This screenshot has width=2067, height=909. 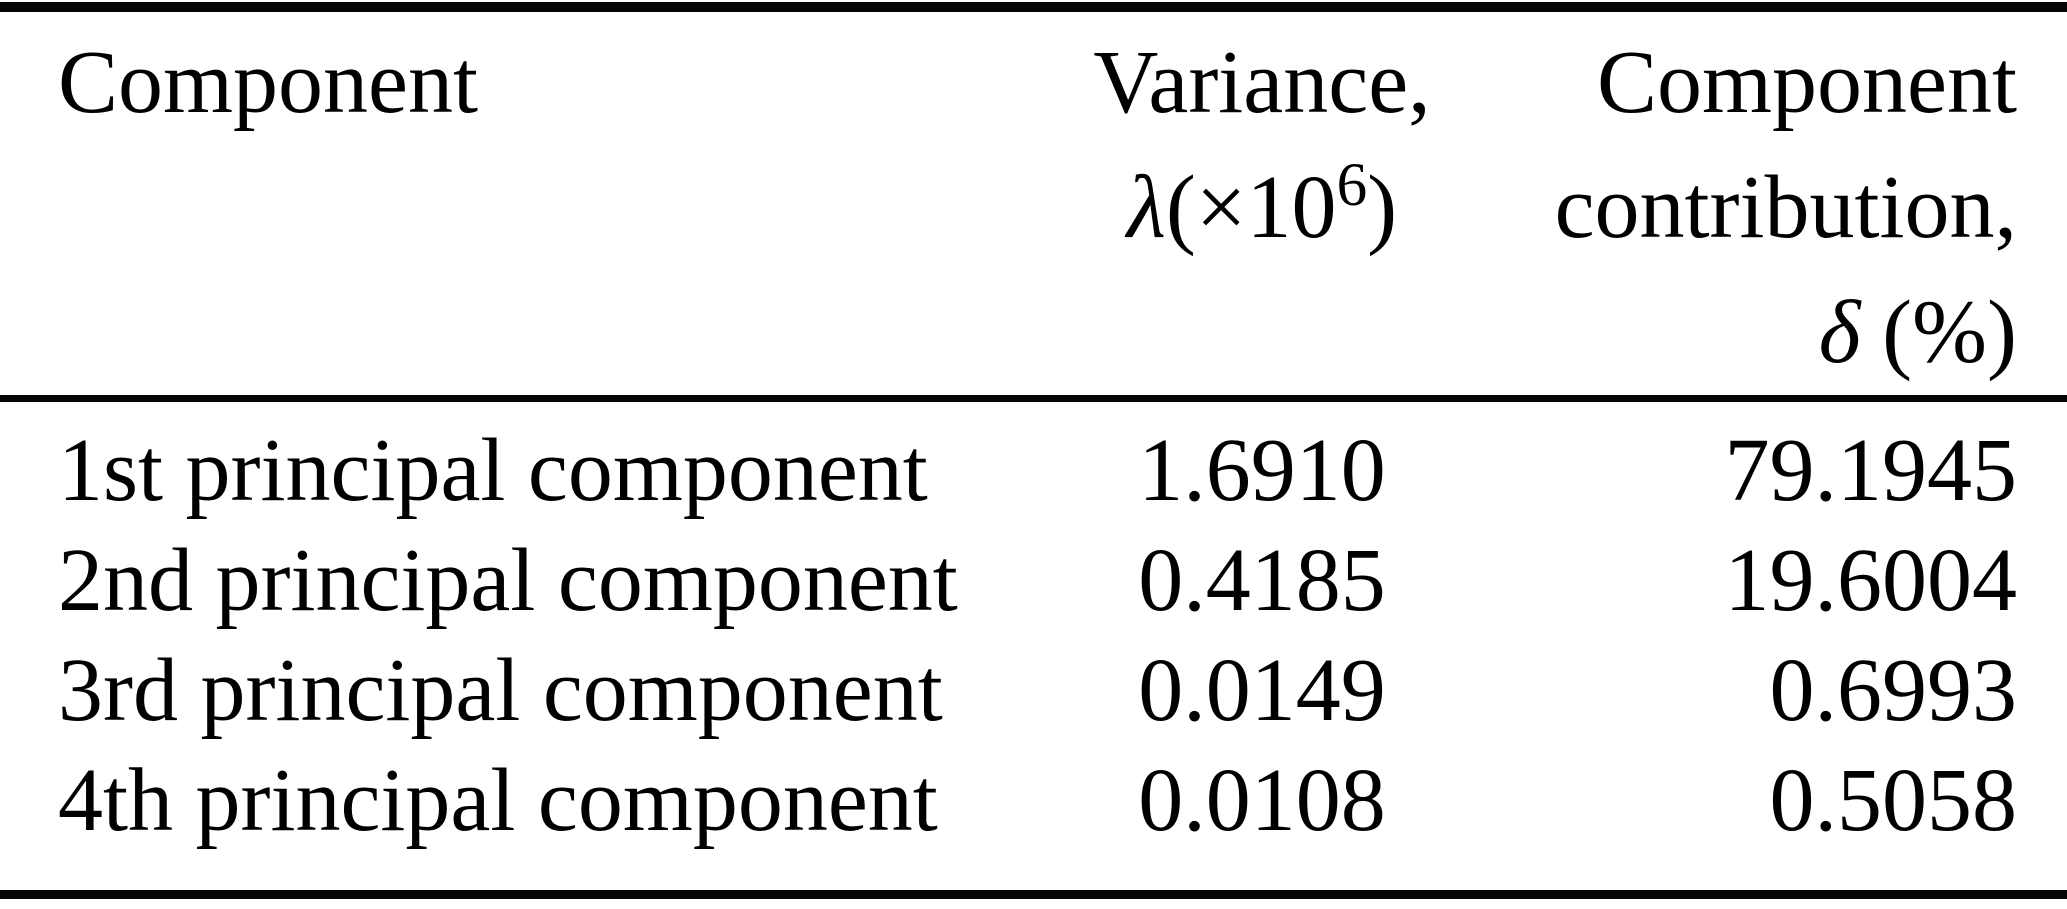 What do you see at coordinates (1262, 82) in the screenshot?
I see `header-variance-label: Variance,` at bounding box center [1262, 82].